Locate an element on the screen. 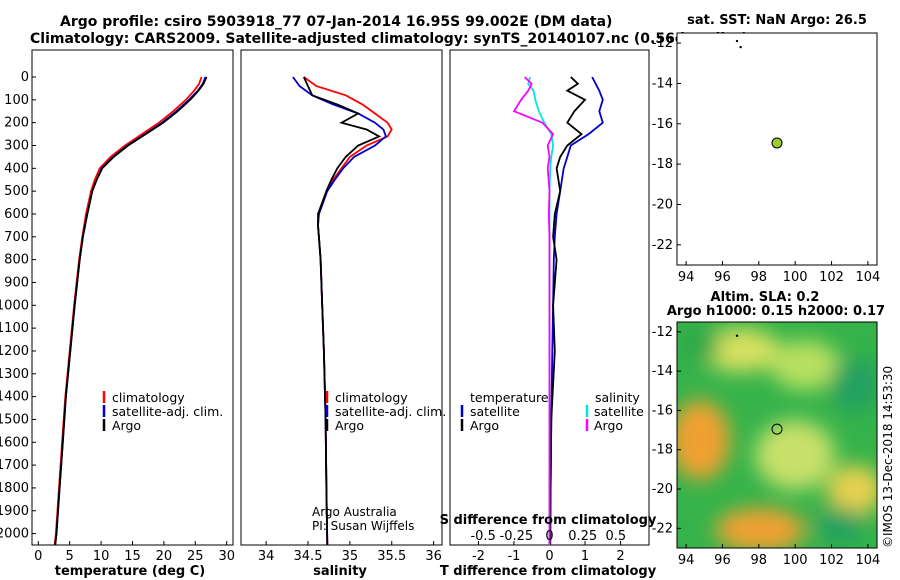 Image resolution: width=900 pixels, height=580 pixels. altimetry-subtitle: Argo h1000: 0.15 h2000: 0.17 is located at coordinates (776, 311).